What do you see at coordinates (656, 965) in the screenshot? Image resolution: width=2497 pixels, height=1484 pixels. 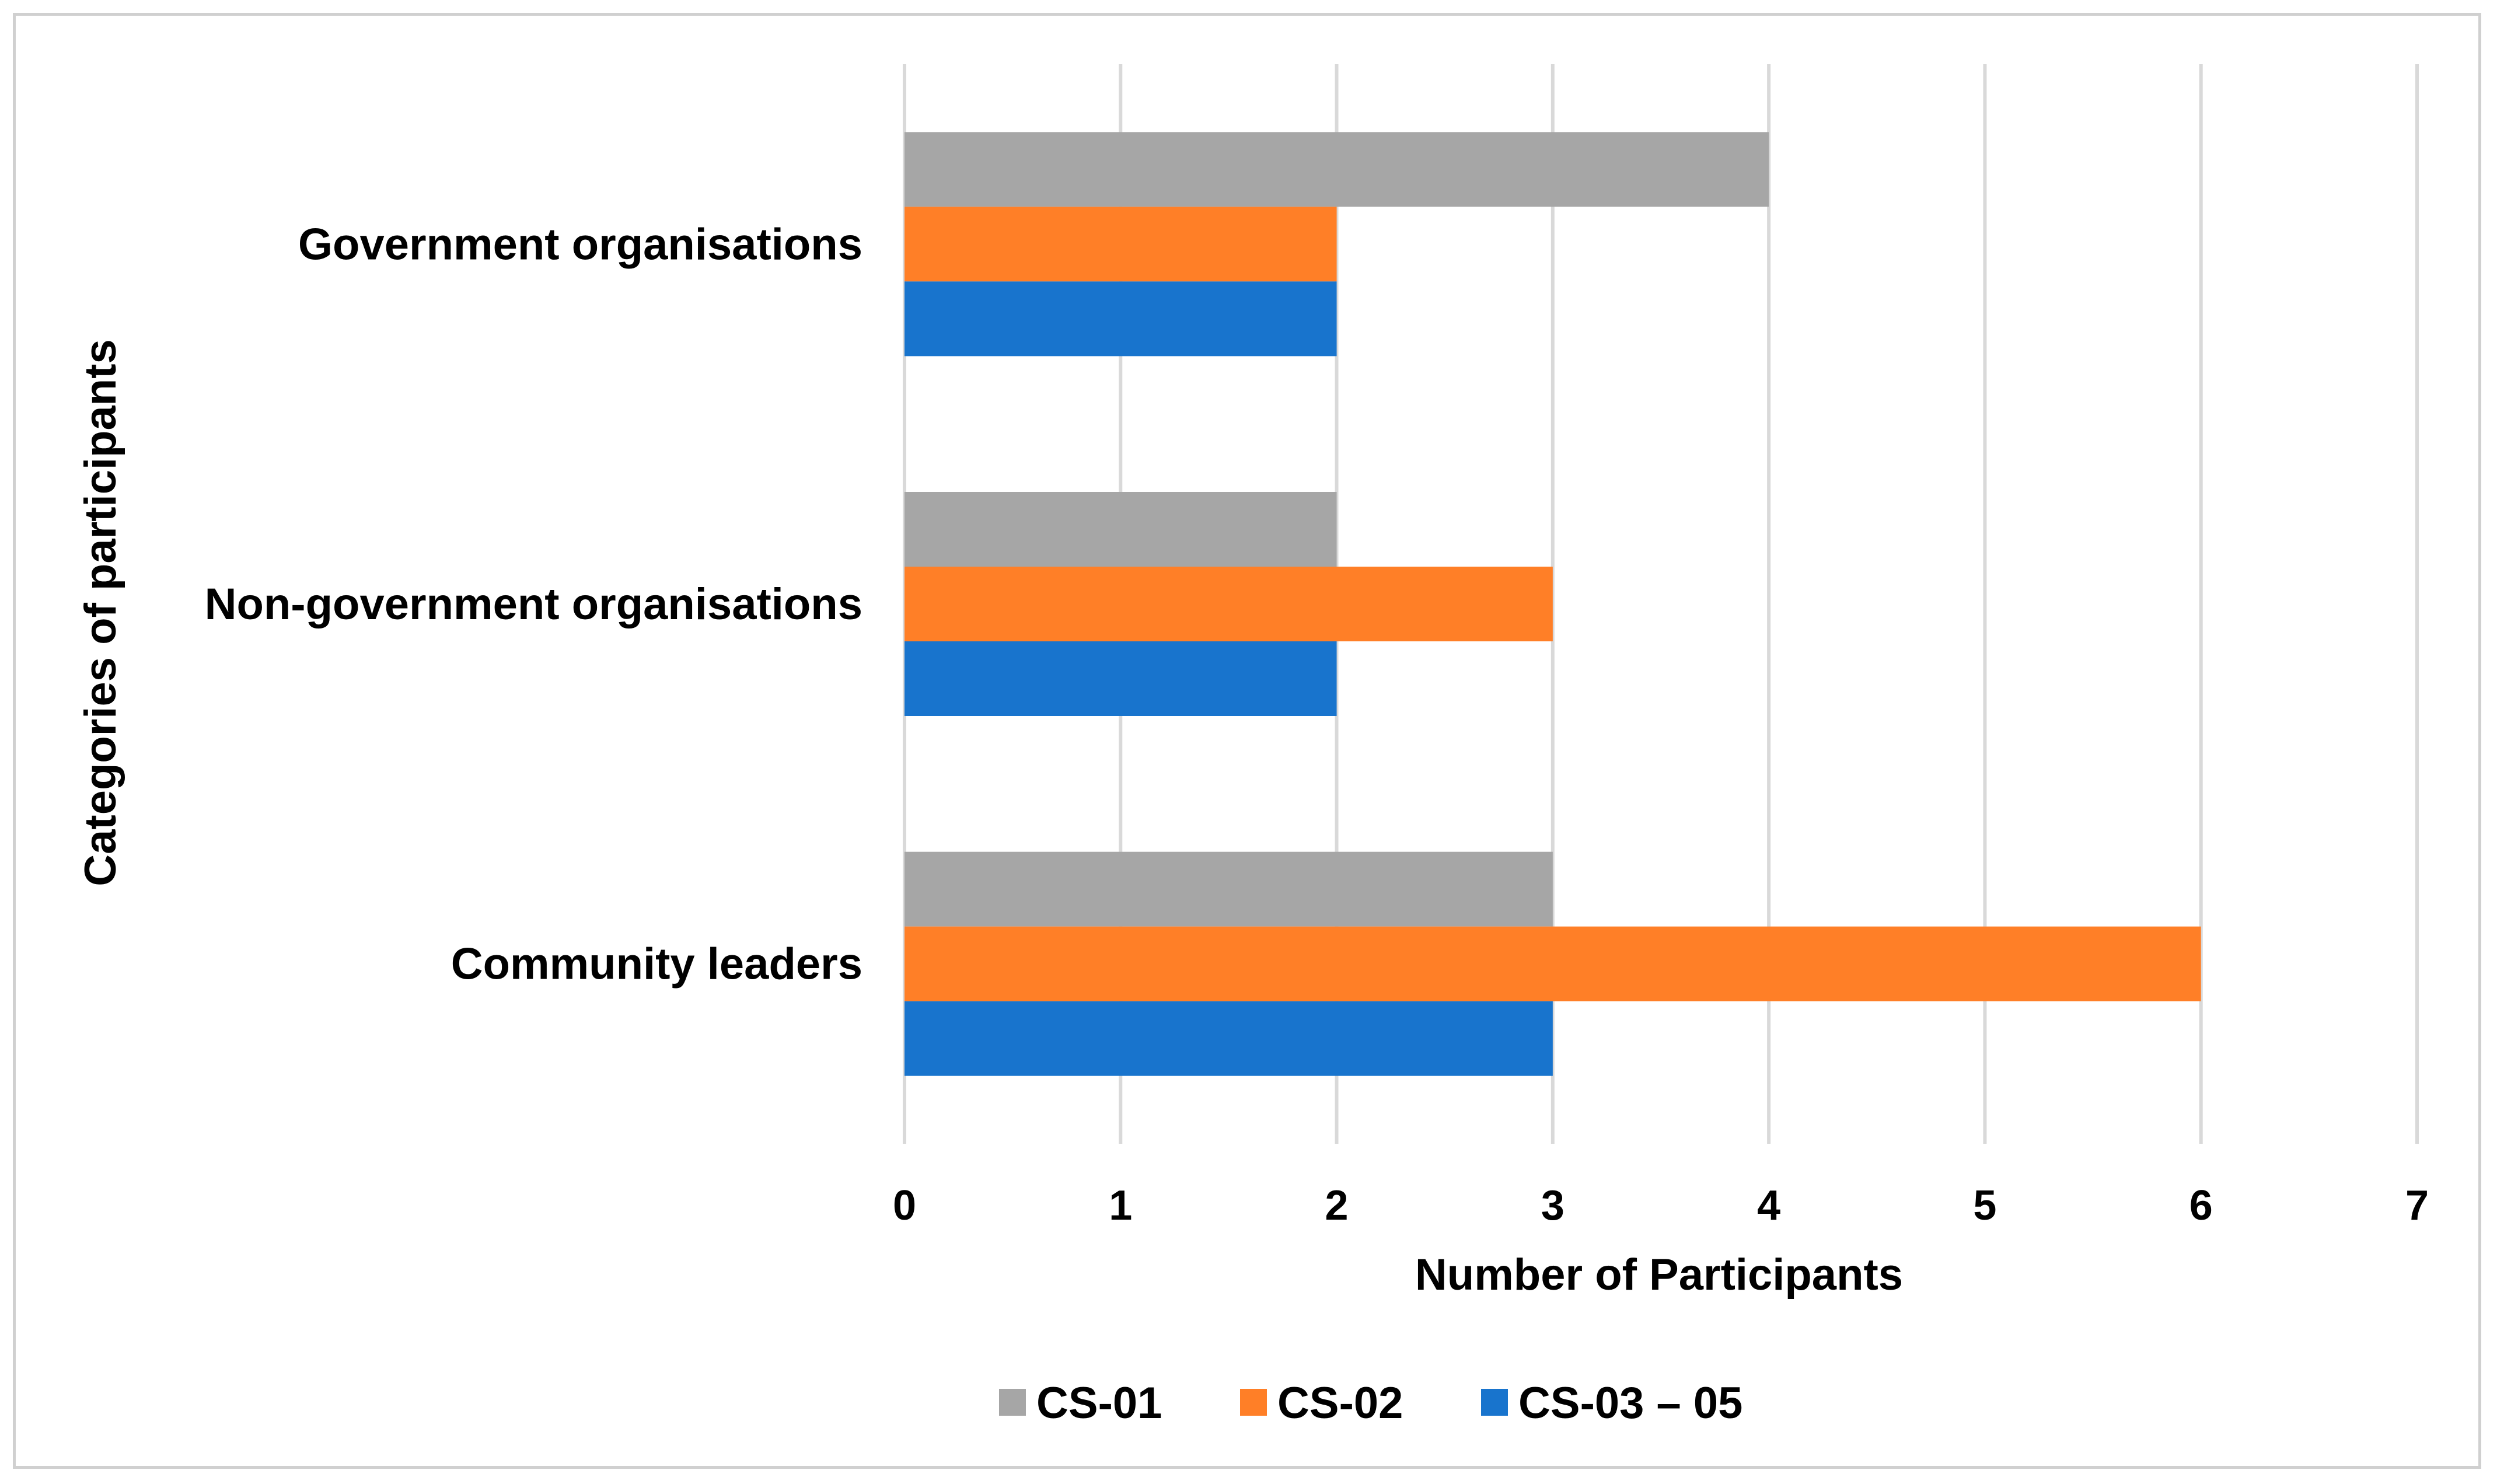 I see `category-label-3: Community leaders` at bounding box center [656, 965].